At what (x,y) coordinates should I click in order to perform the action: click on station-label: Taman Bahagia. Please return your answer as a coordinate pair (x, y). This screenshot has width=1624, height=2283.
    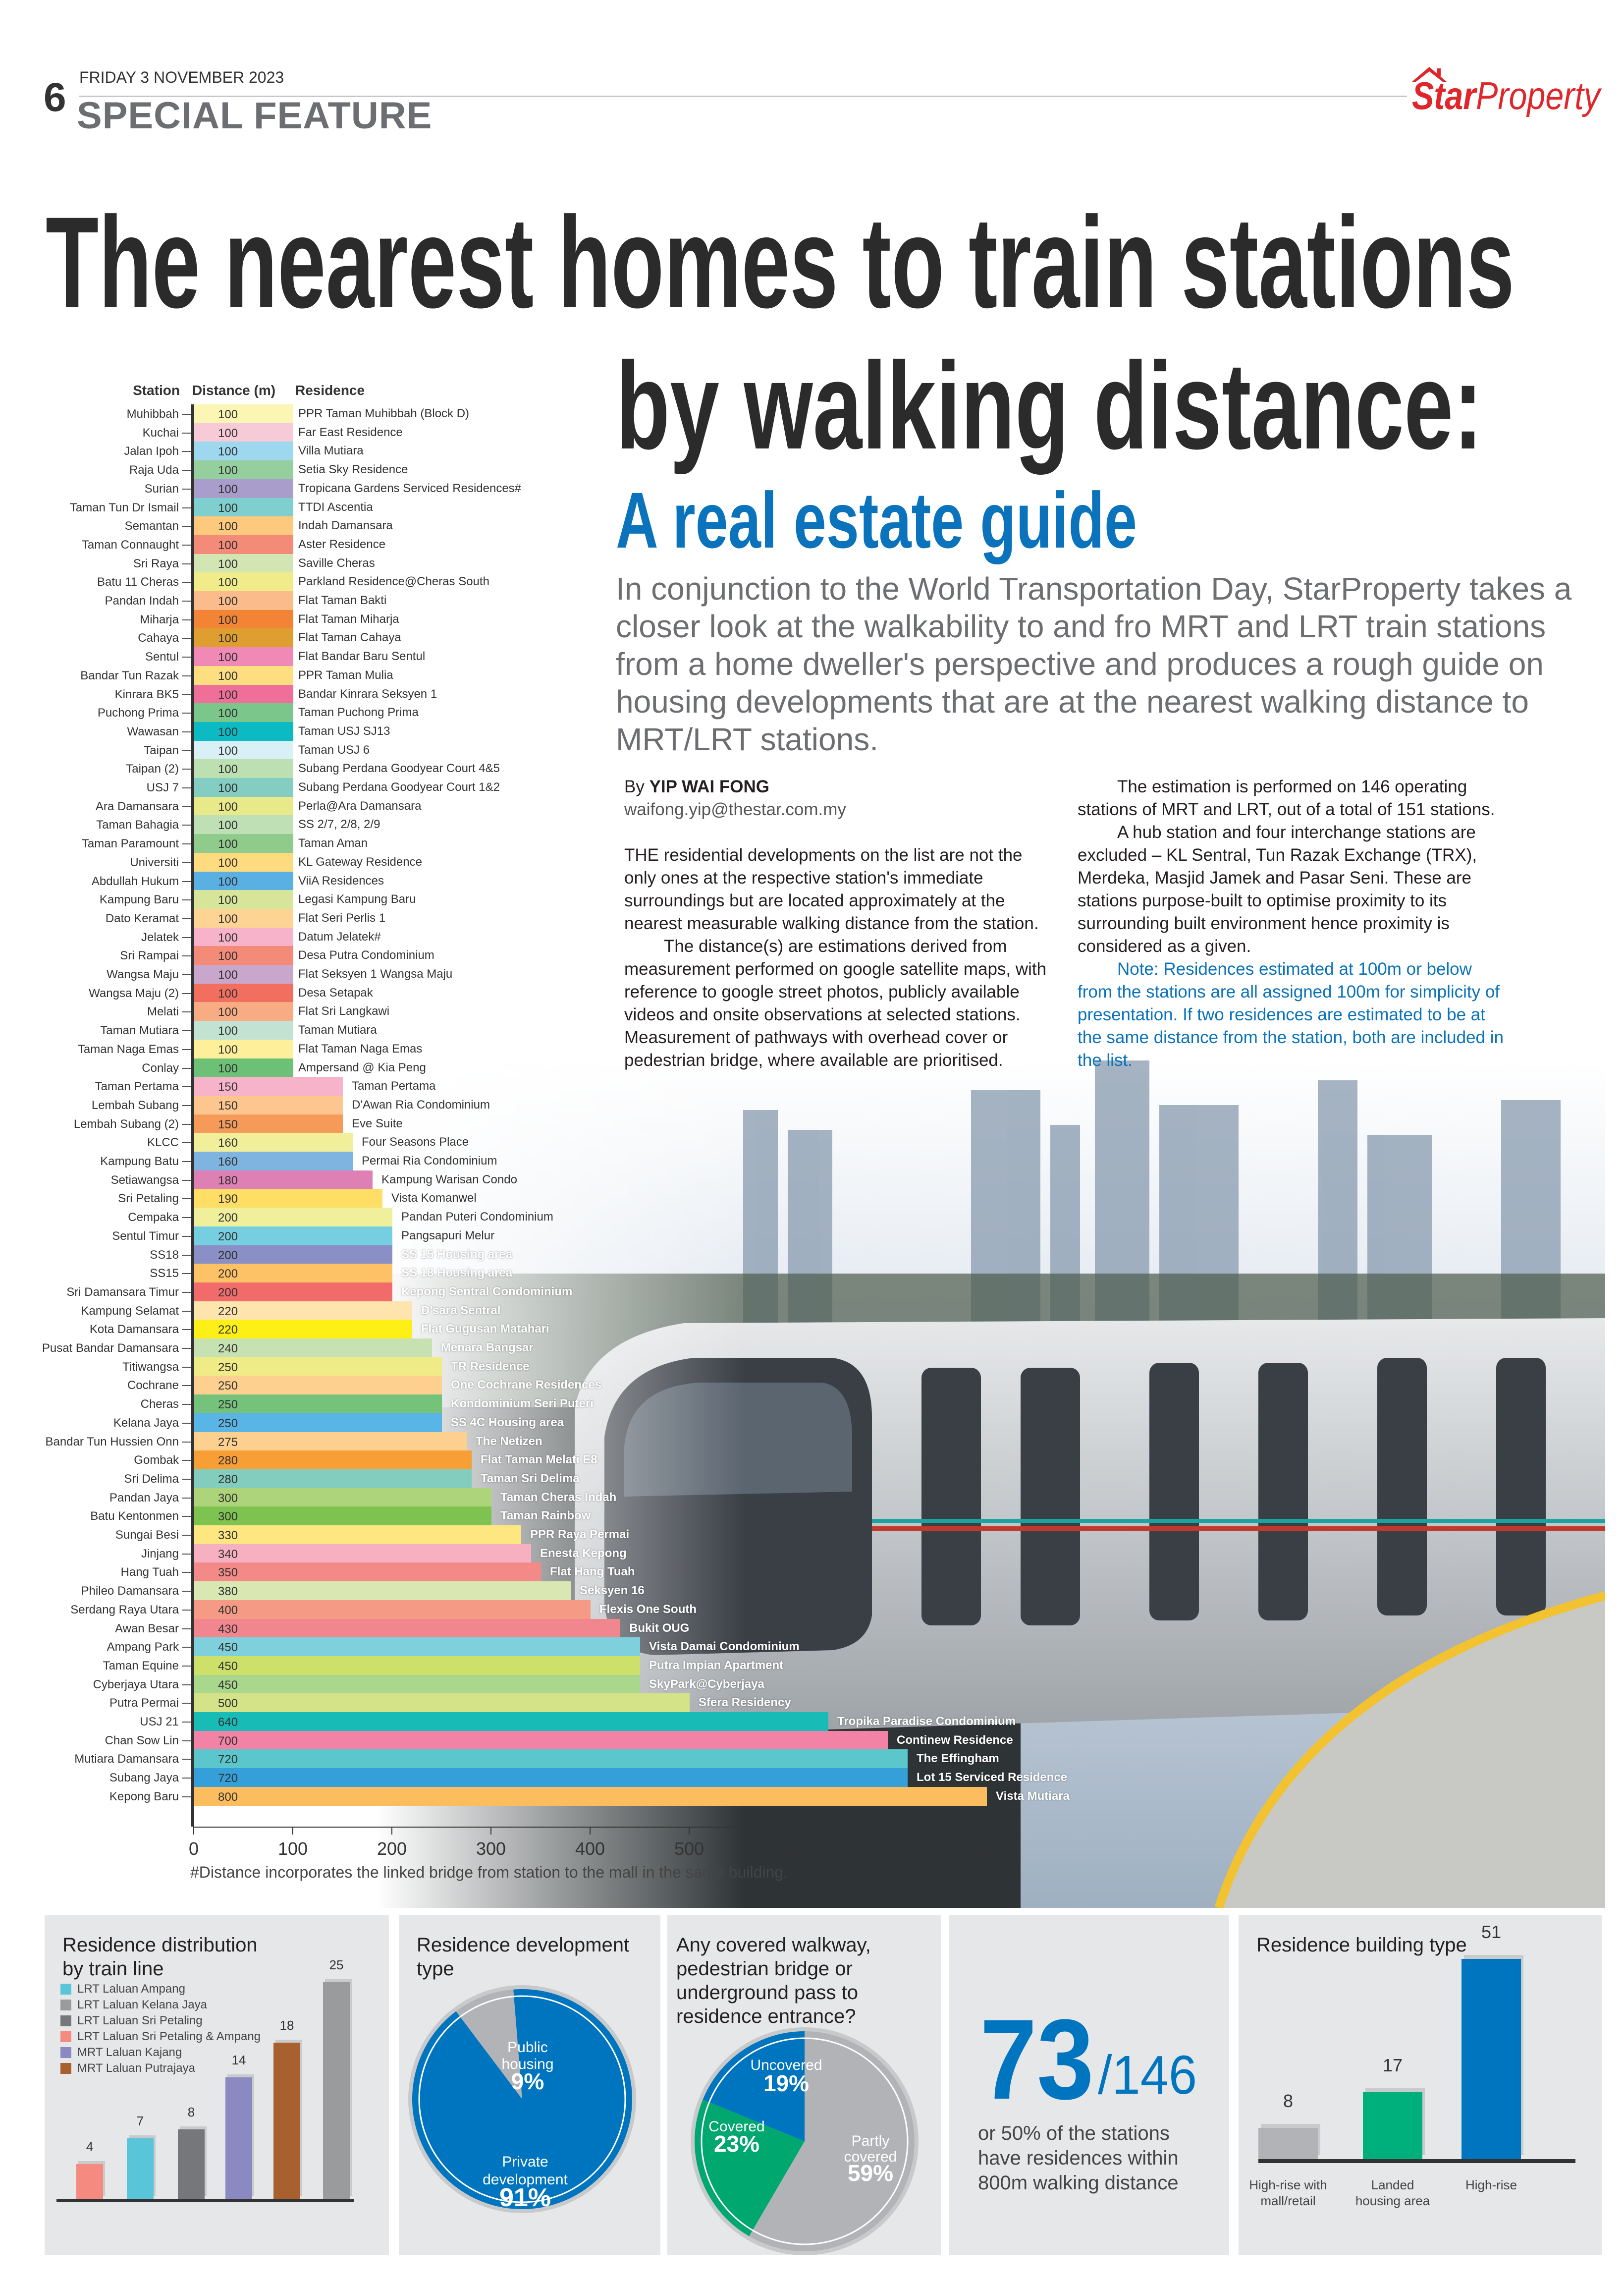
    Looking at the image, I should click on (138, 825).